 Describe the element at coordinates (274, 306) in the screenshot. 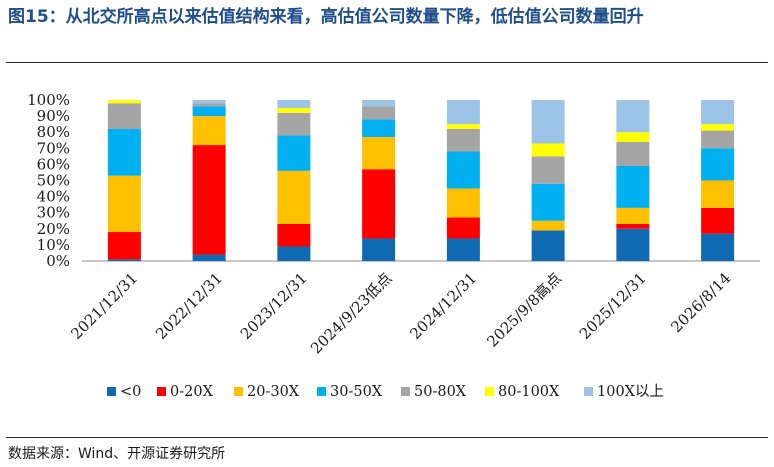

I see `x-category-label: 2023/12/31` at that location.